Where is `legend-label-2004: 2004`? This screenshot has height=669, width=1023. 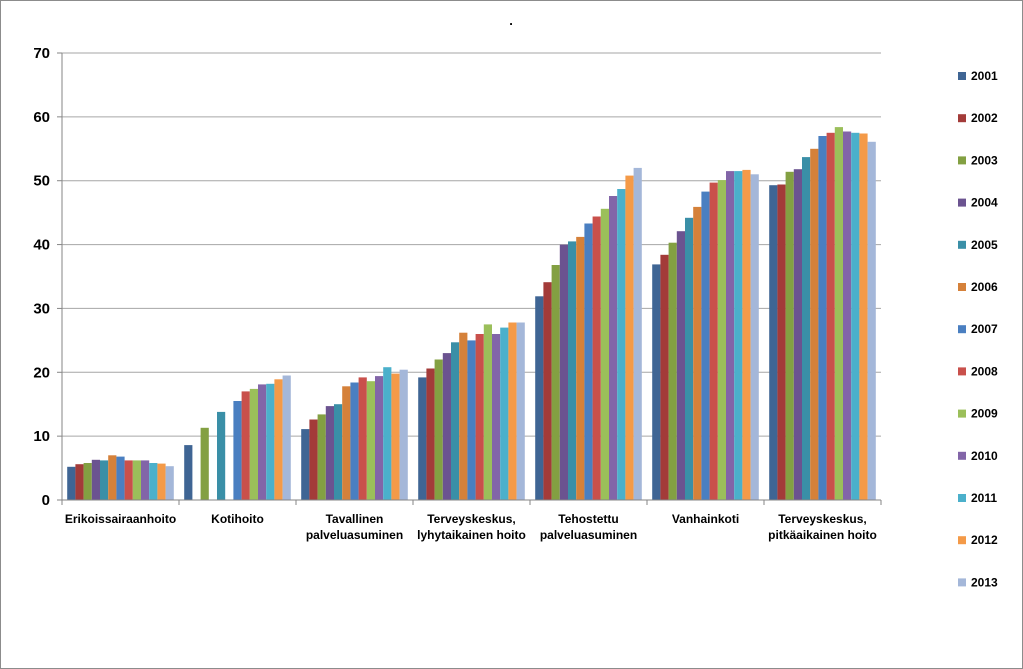
legend-label-2004: 2004 is located at coordinates (984, 203).